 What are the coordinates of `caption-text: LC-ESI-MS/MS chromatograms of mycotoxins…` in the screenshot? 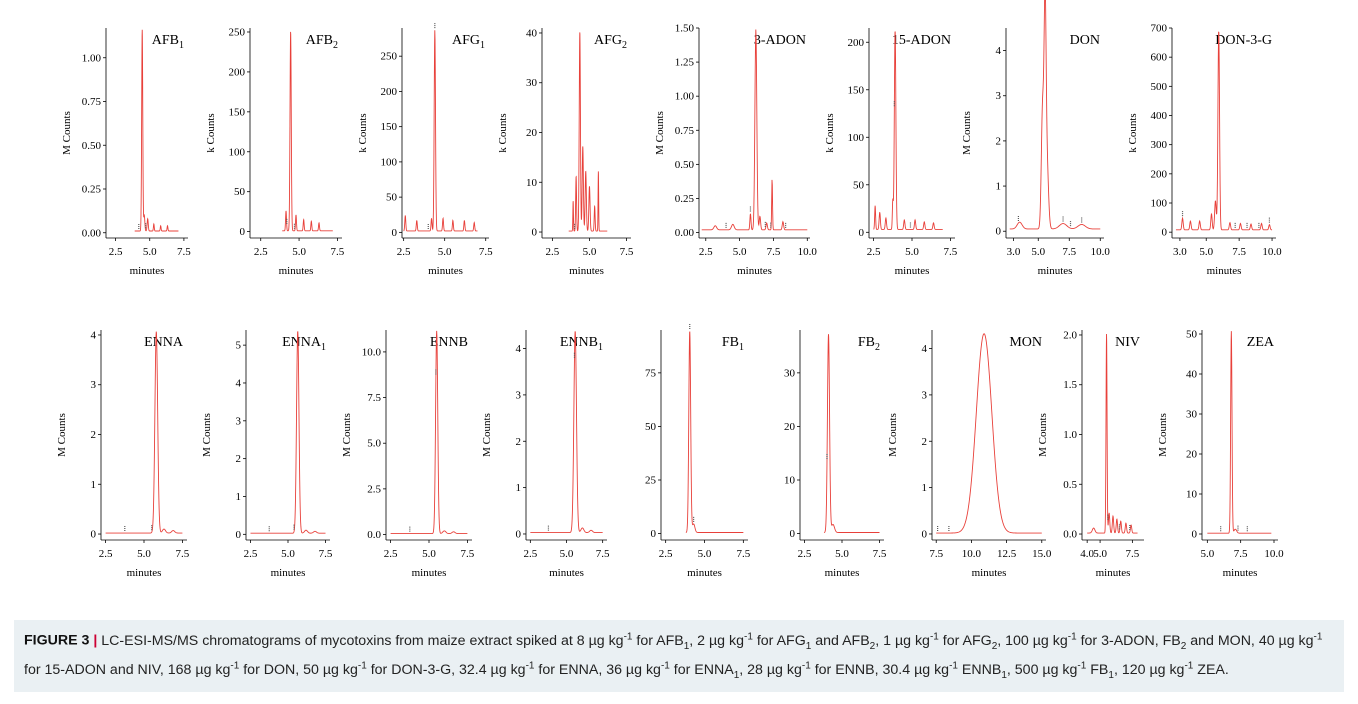 It's located at (673, 656).